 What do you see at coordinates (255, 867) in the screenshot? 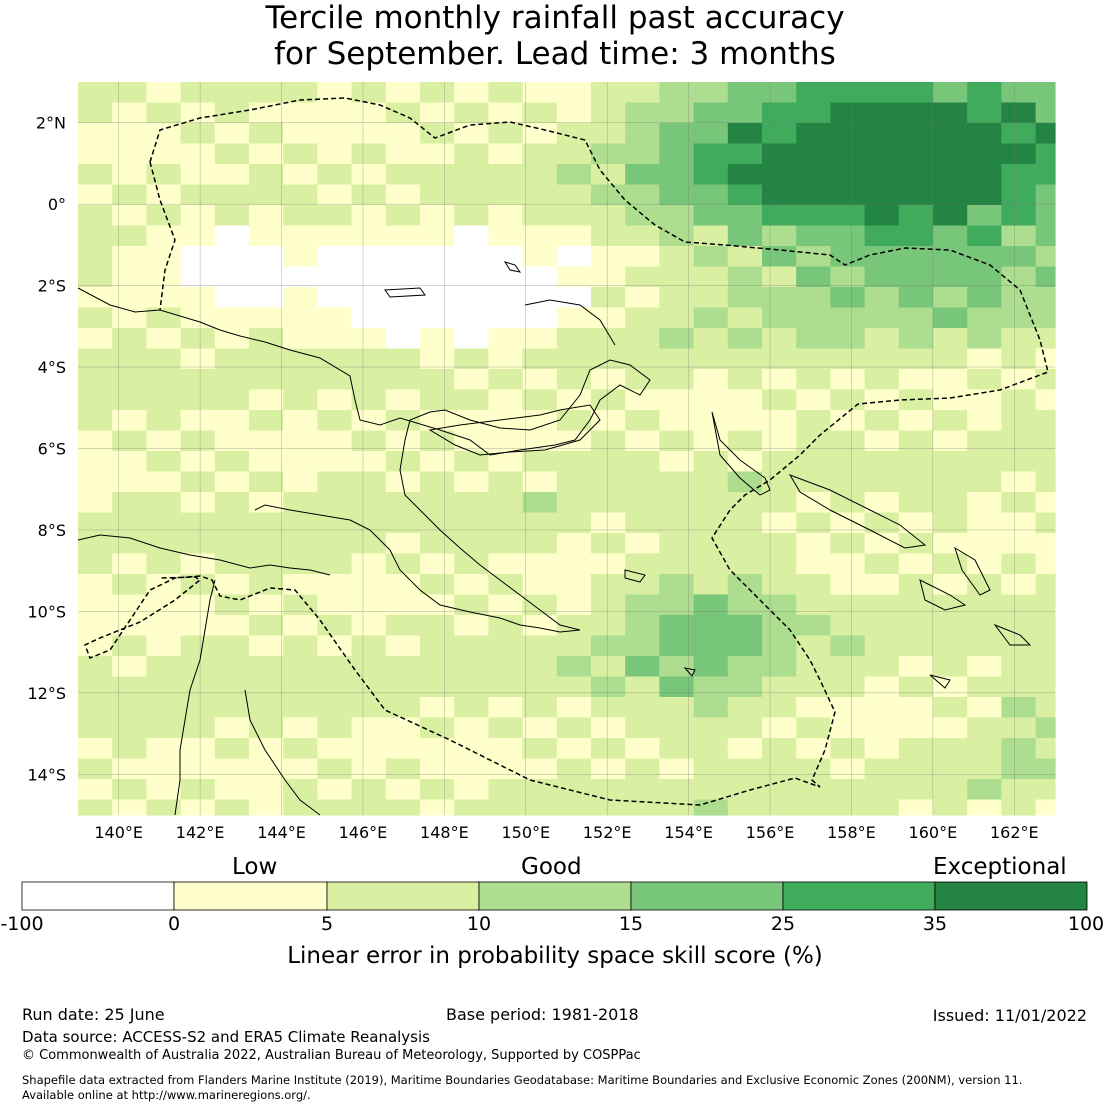
I see `colorbar-category-low: Low` at bounding box center [255, 867].